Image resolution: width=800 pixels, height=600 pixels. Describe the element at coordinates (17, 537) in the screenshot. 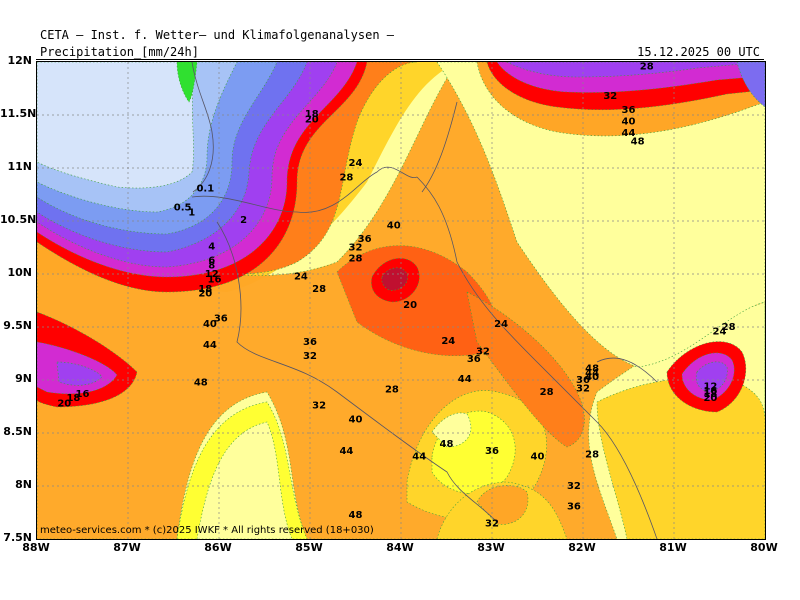

I see `lat-label: 7.5N` at that location.